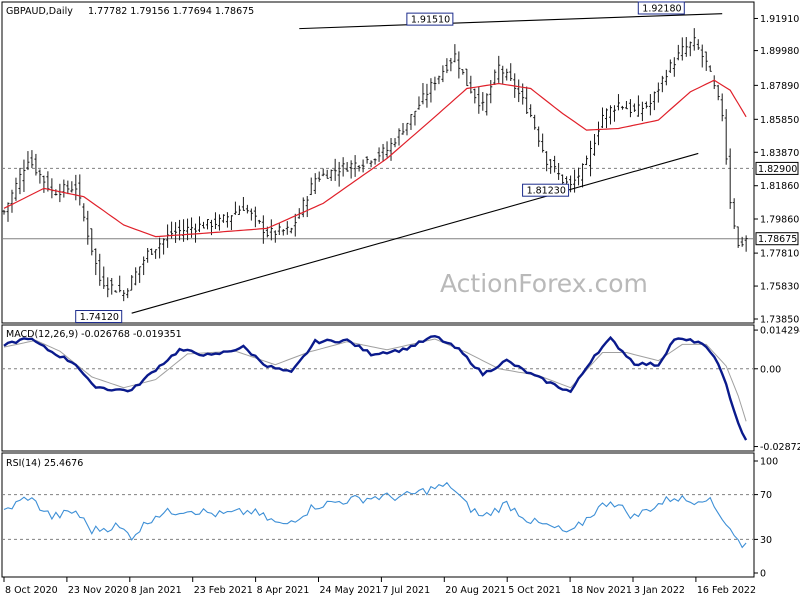 This screenshot has width=800, height=600. I want to click on x-tick-label: 8 Oct 2020, so click(31, 590).